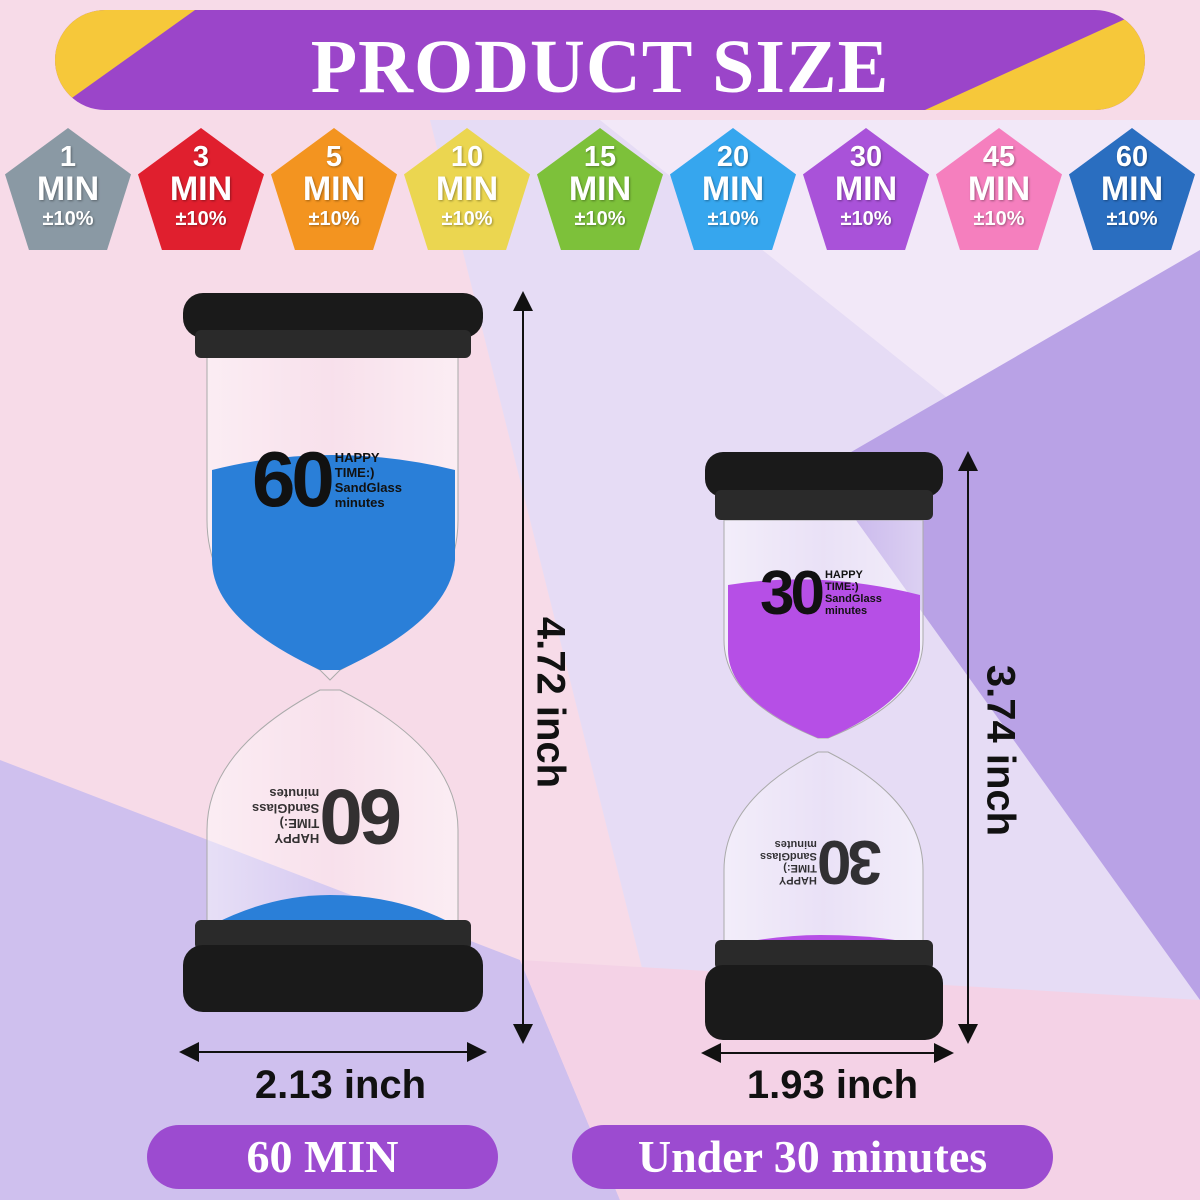 The height and width of the screenshot is (1200, 1200). What do you see at coordinates (322, 1157) in the screenshot?
I see `large-hourglass-caption: 60 MIN` at bounding box center [322, 1157].